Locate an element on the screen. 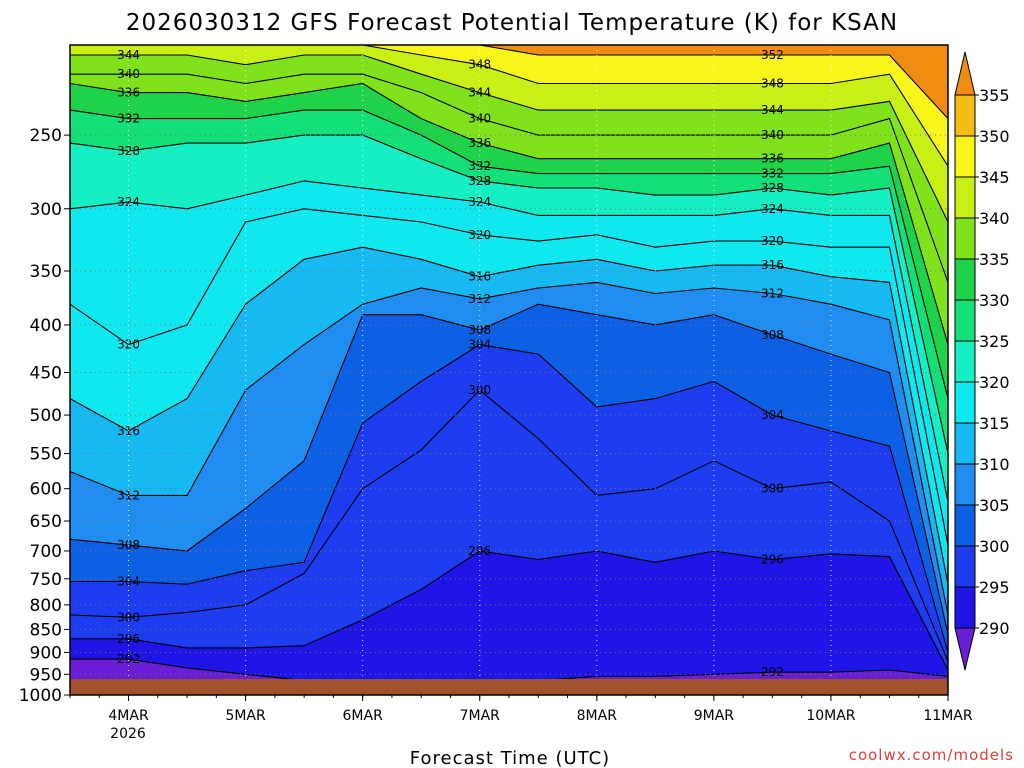  colorbar-label: 350 is located at coordinates (994, 136).